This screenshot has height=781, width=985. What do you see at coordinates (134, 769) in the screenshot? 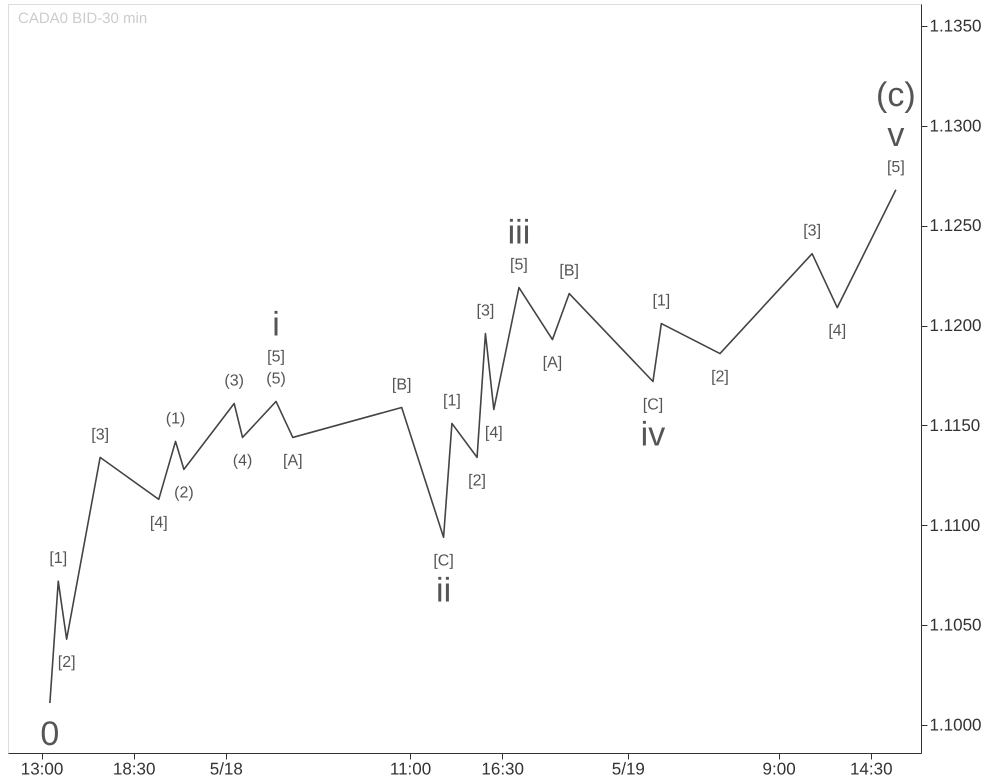
I see `x-tick-label: 18:30` at bounding box center [134, 769].